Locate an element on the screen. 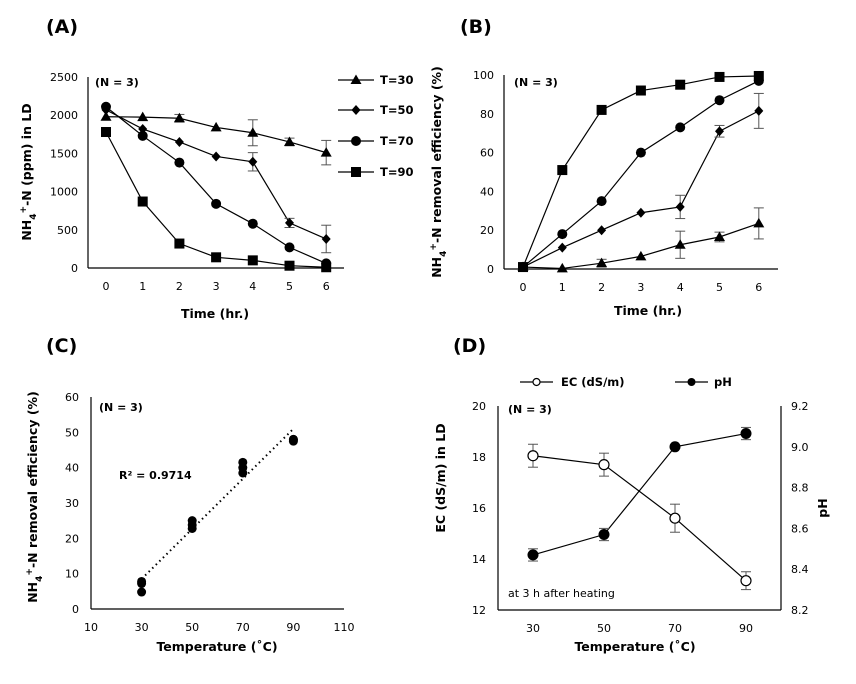  panel-b-n-annotation: (N = 3) is located at coordinates (536, 82).